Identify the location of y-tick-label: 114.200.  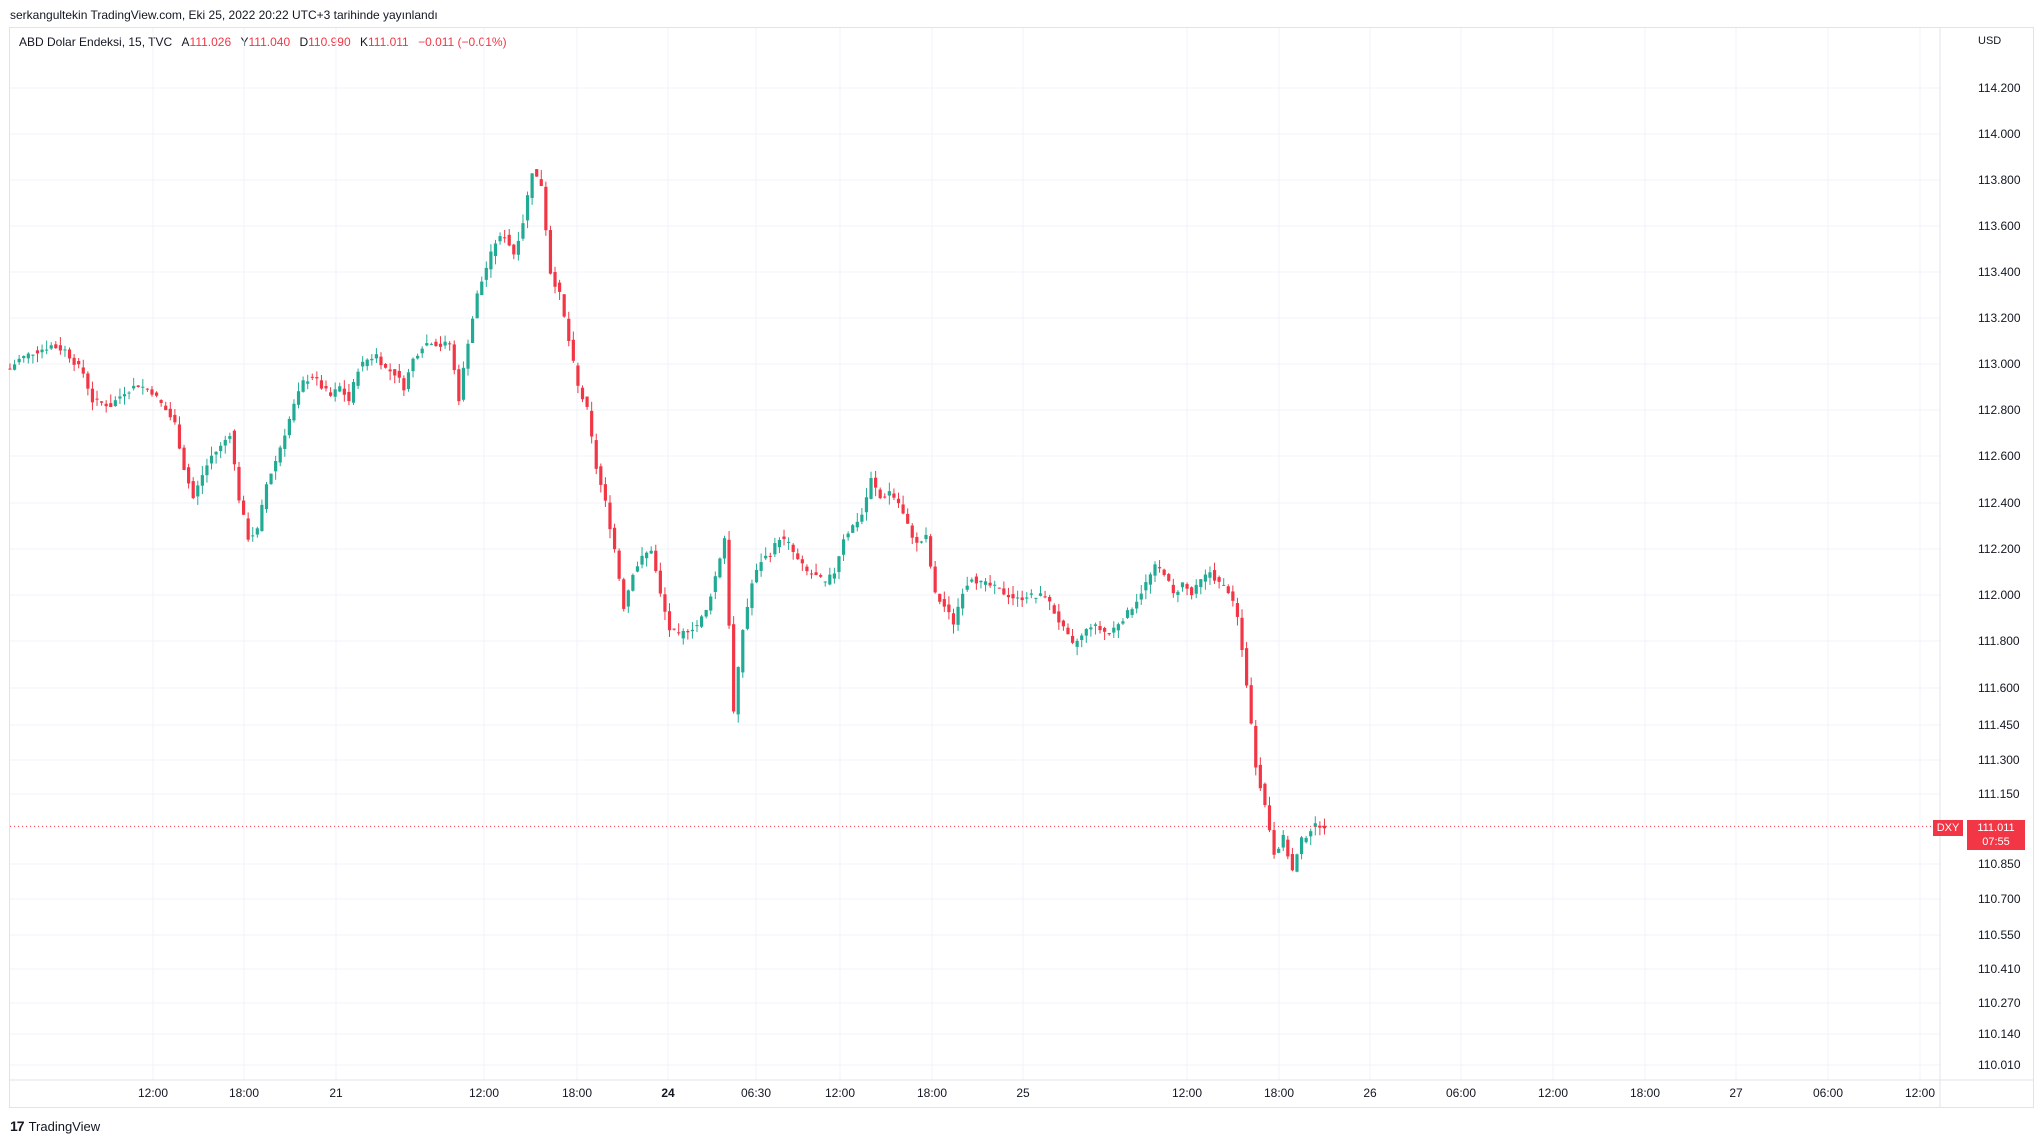
(1999, 88).